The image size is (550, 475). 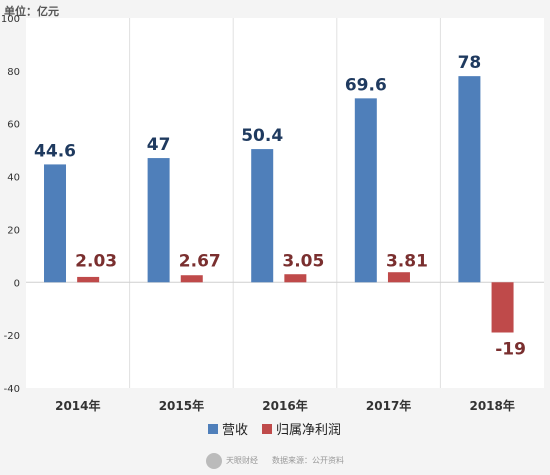 What do you see at coordinates (213, 429) in the screenshot?
I see `revenue-legend-swatch` at bounding box center [213, 429].